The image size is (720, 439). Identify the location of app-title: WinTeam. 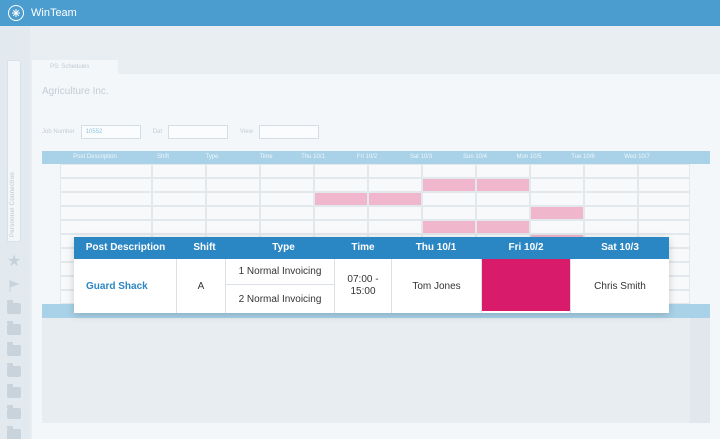
(54, 13).